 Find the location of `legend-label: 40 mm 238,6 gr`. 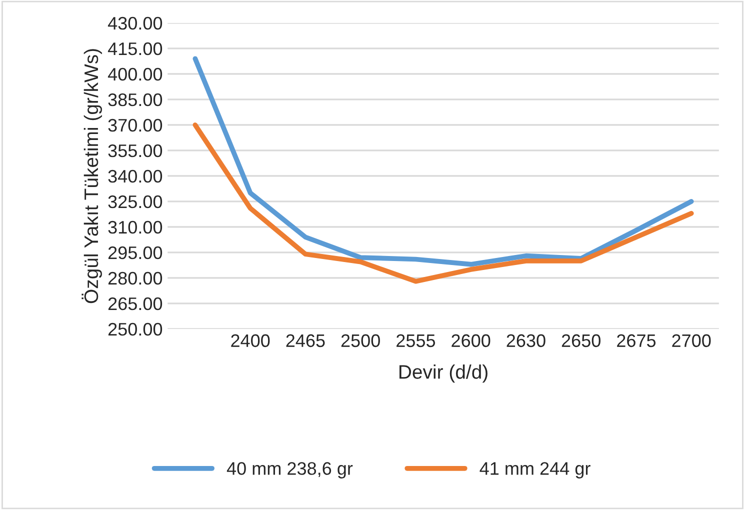

legend-label: 40 mm 238,6 gr is located at coordinates (289, 470).